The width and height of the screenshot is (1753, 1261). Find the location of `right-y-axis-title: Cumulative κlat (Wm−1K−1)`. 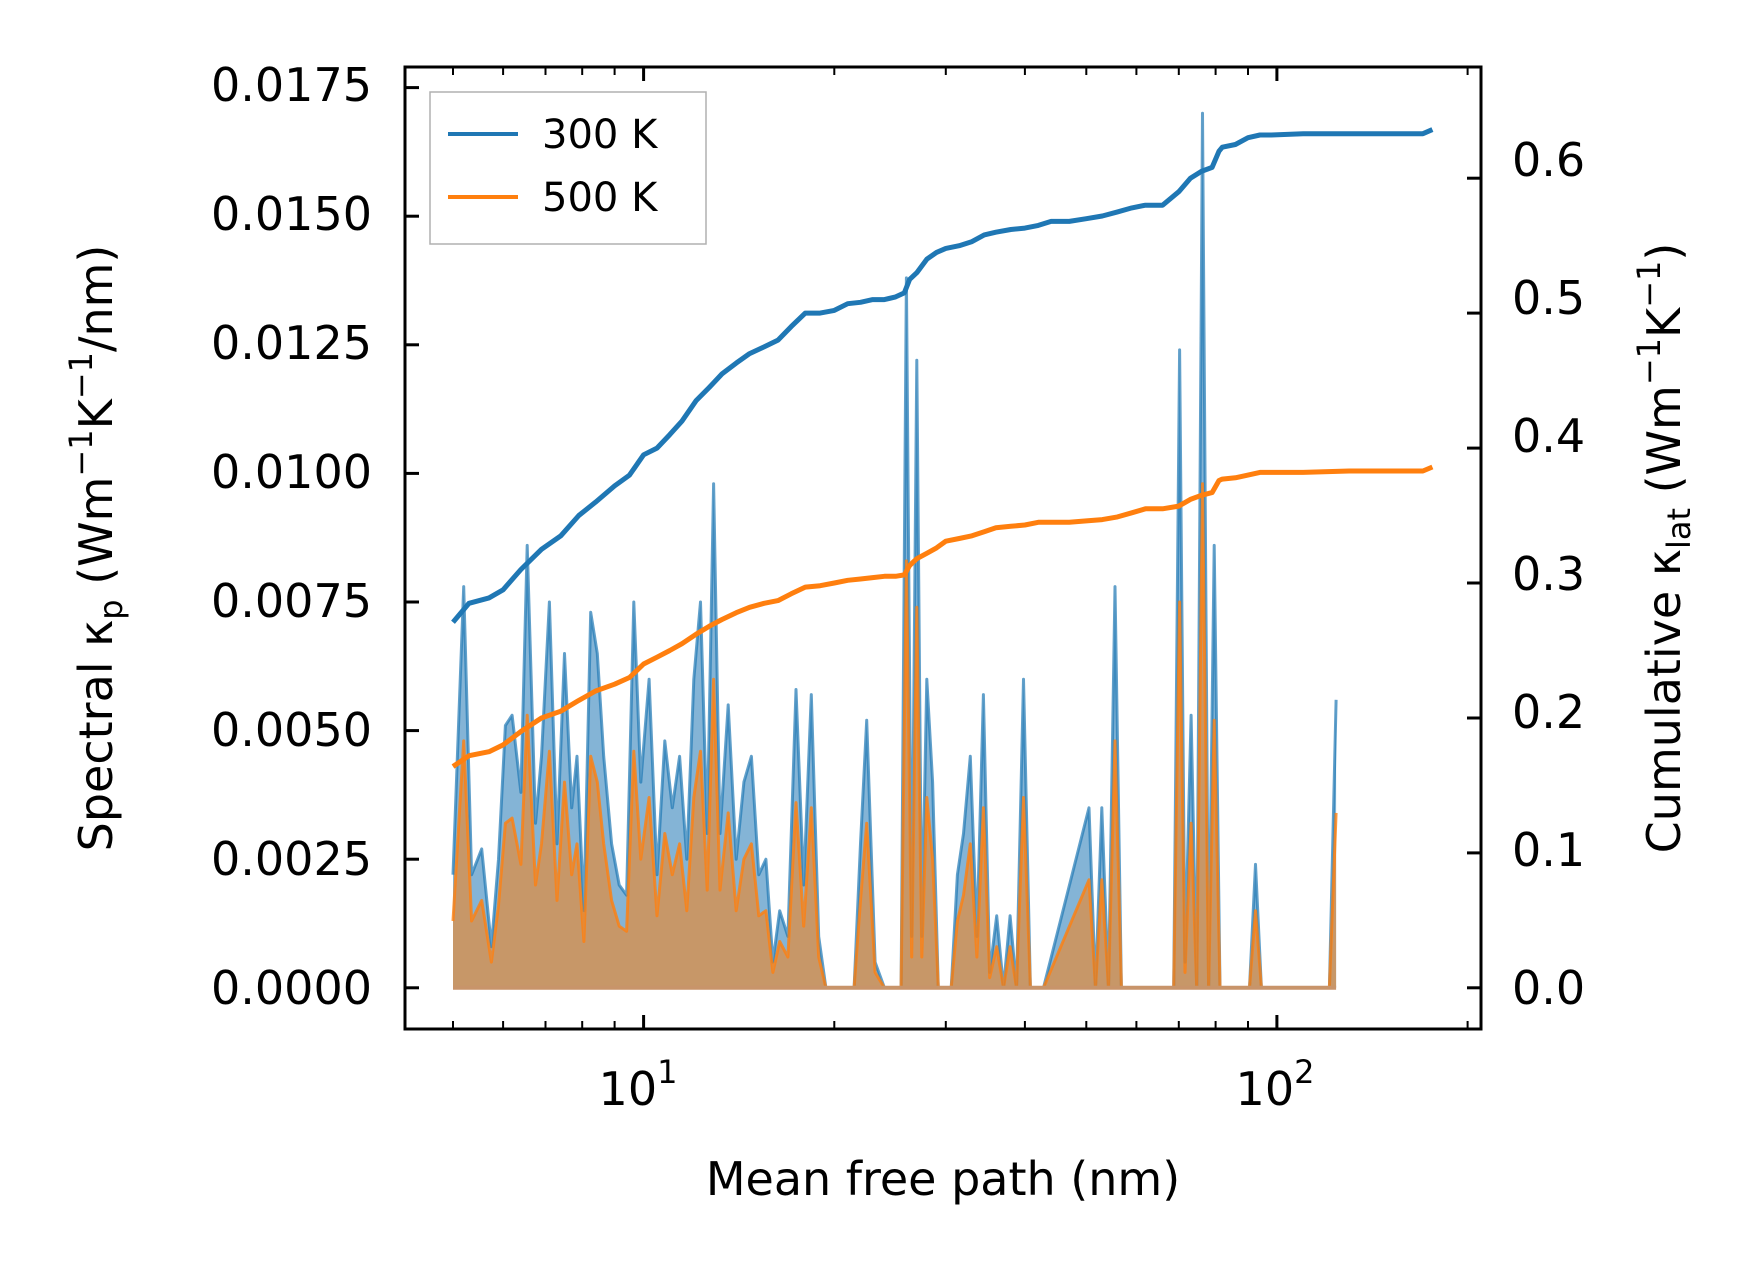

right-y-axis-title: Cumulative κlat (Wm−1K−1) is located at coordinates (1664, 548).